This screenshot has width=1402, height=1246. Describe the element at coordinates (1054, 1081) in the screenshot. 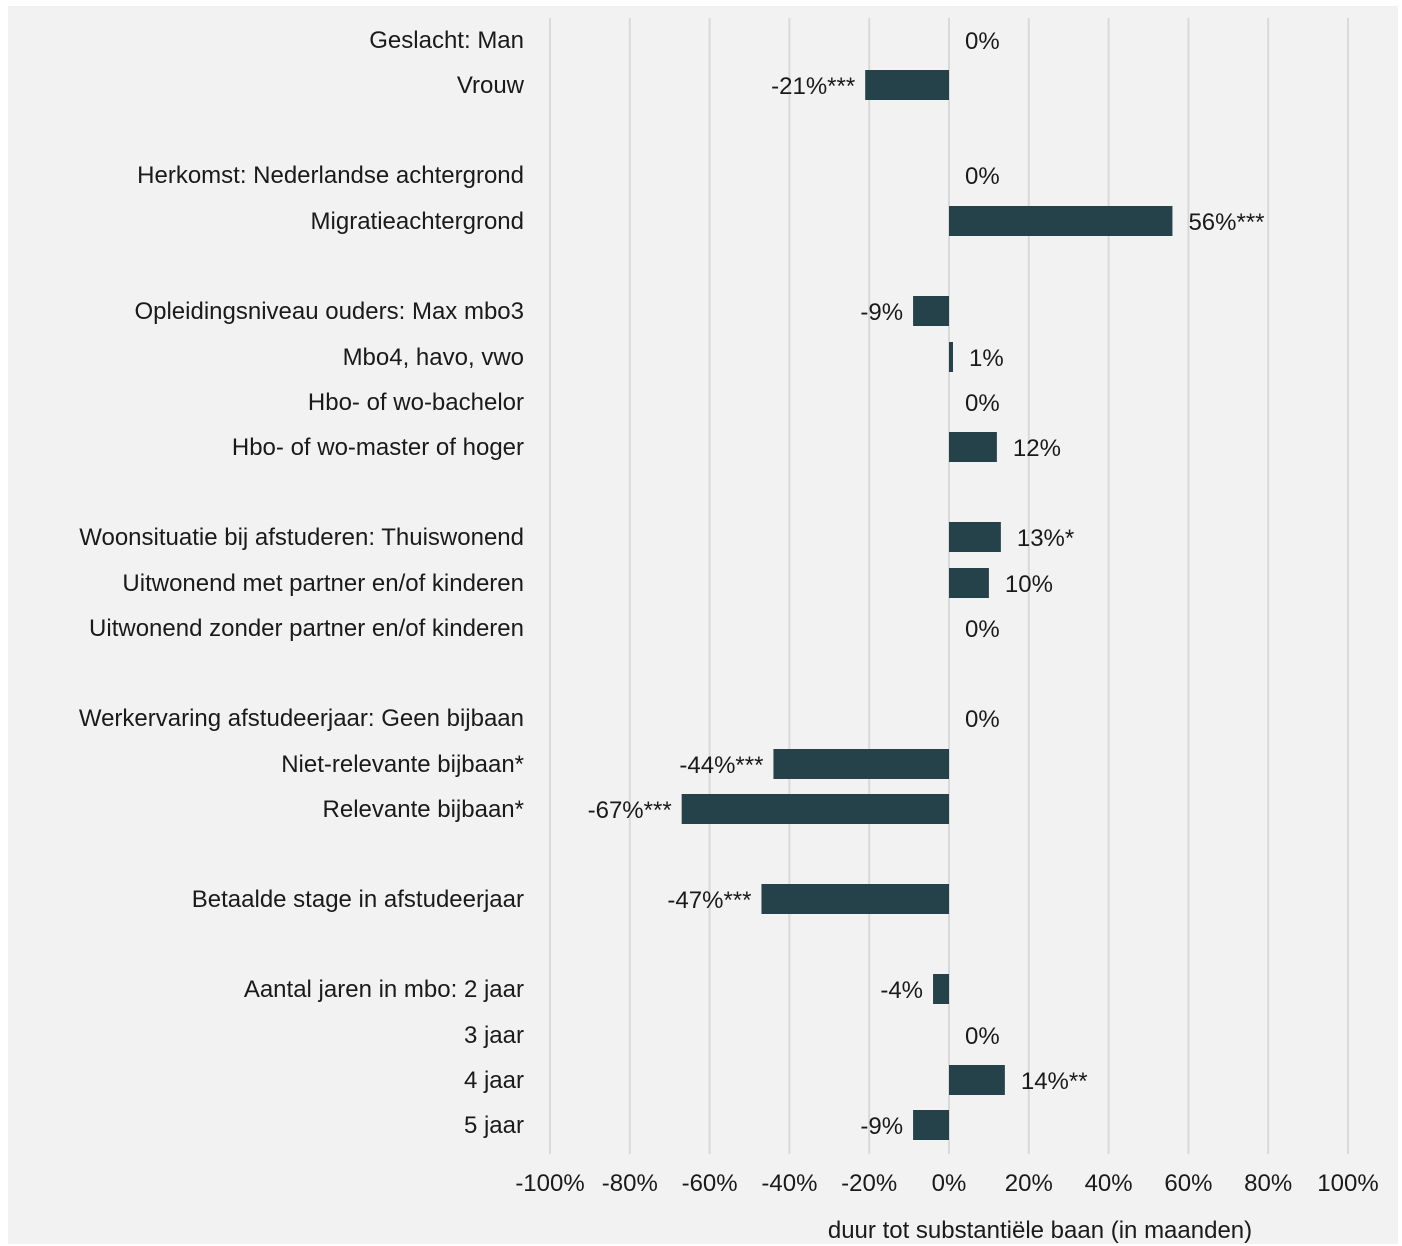

I see `value-label-17: 14%**` at that location.